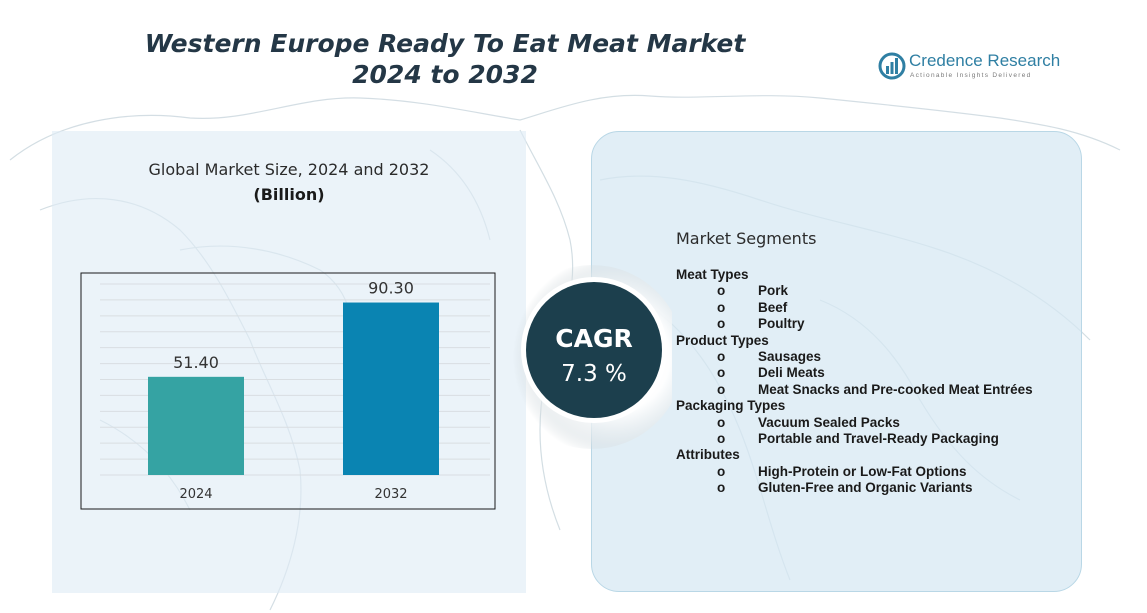  What do you see at coordinates (708, 455) in the screenshot?
I see `segment-category: Attributes` at bounding box center [708, 455].